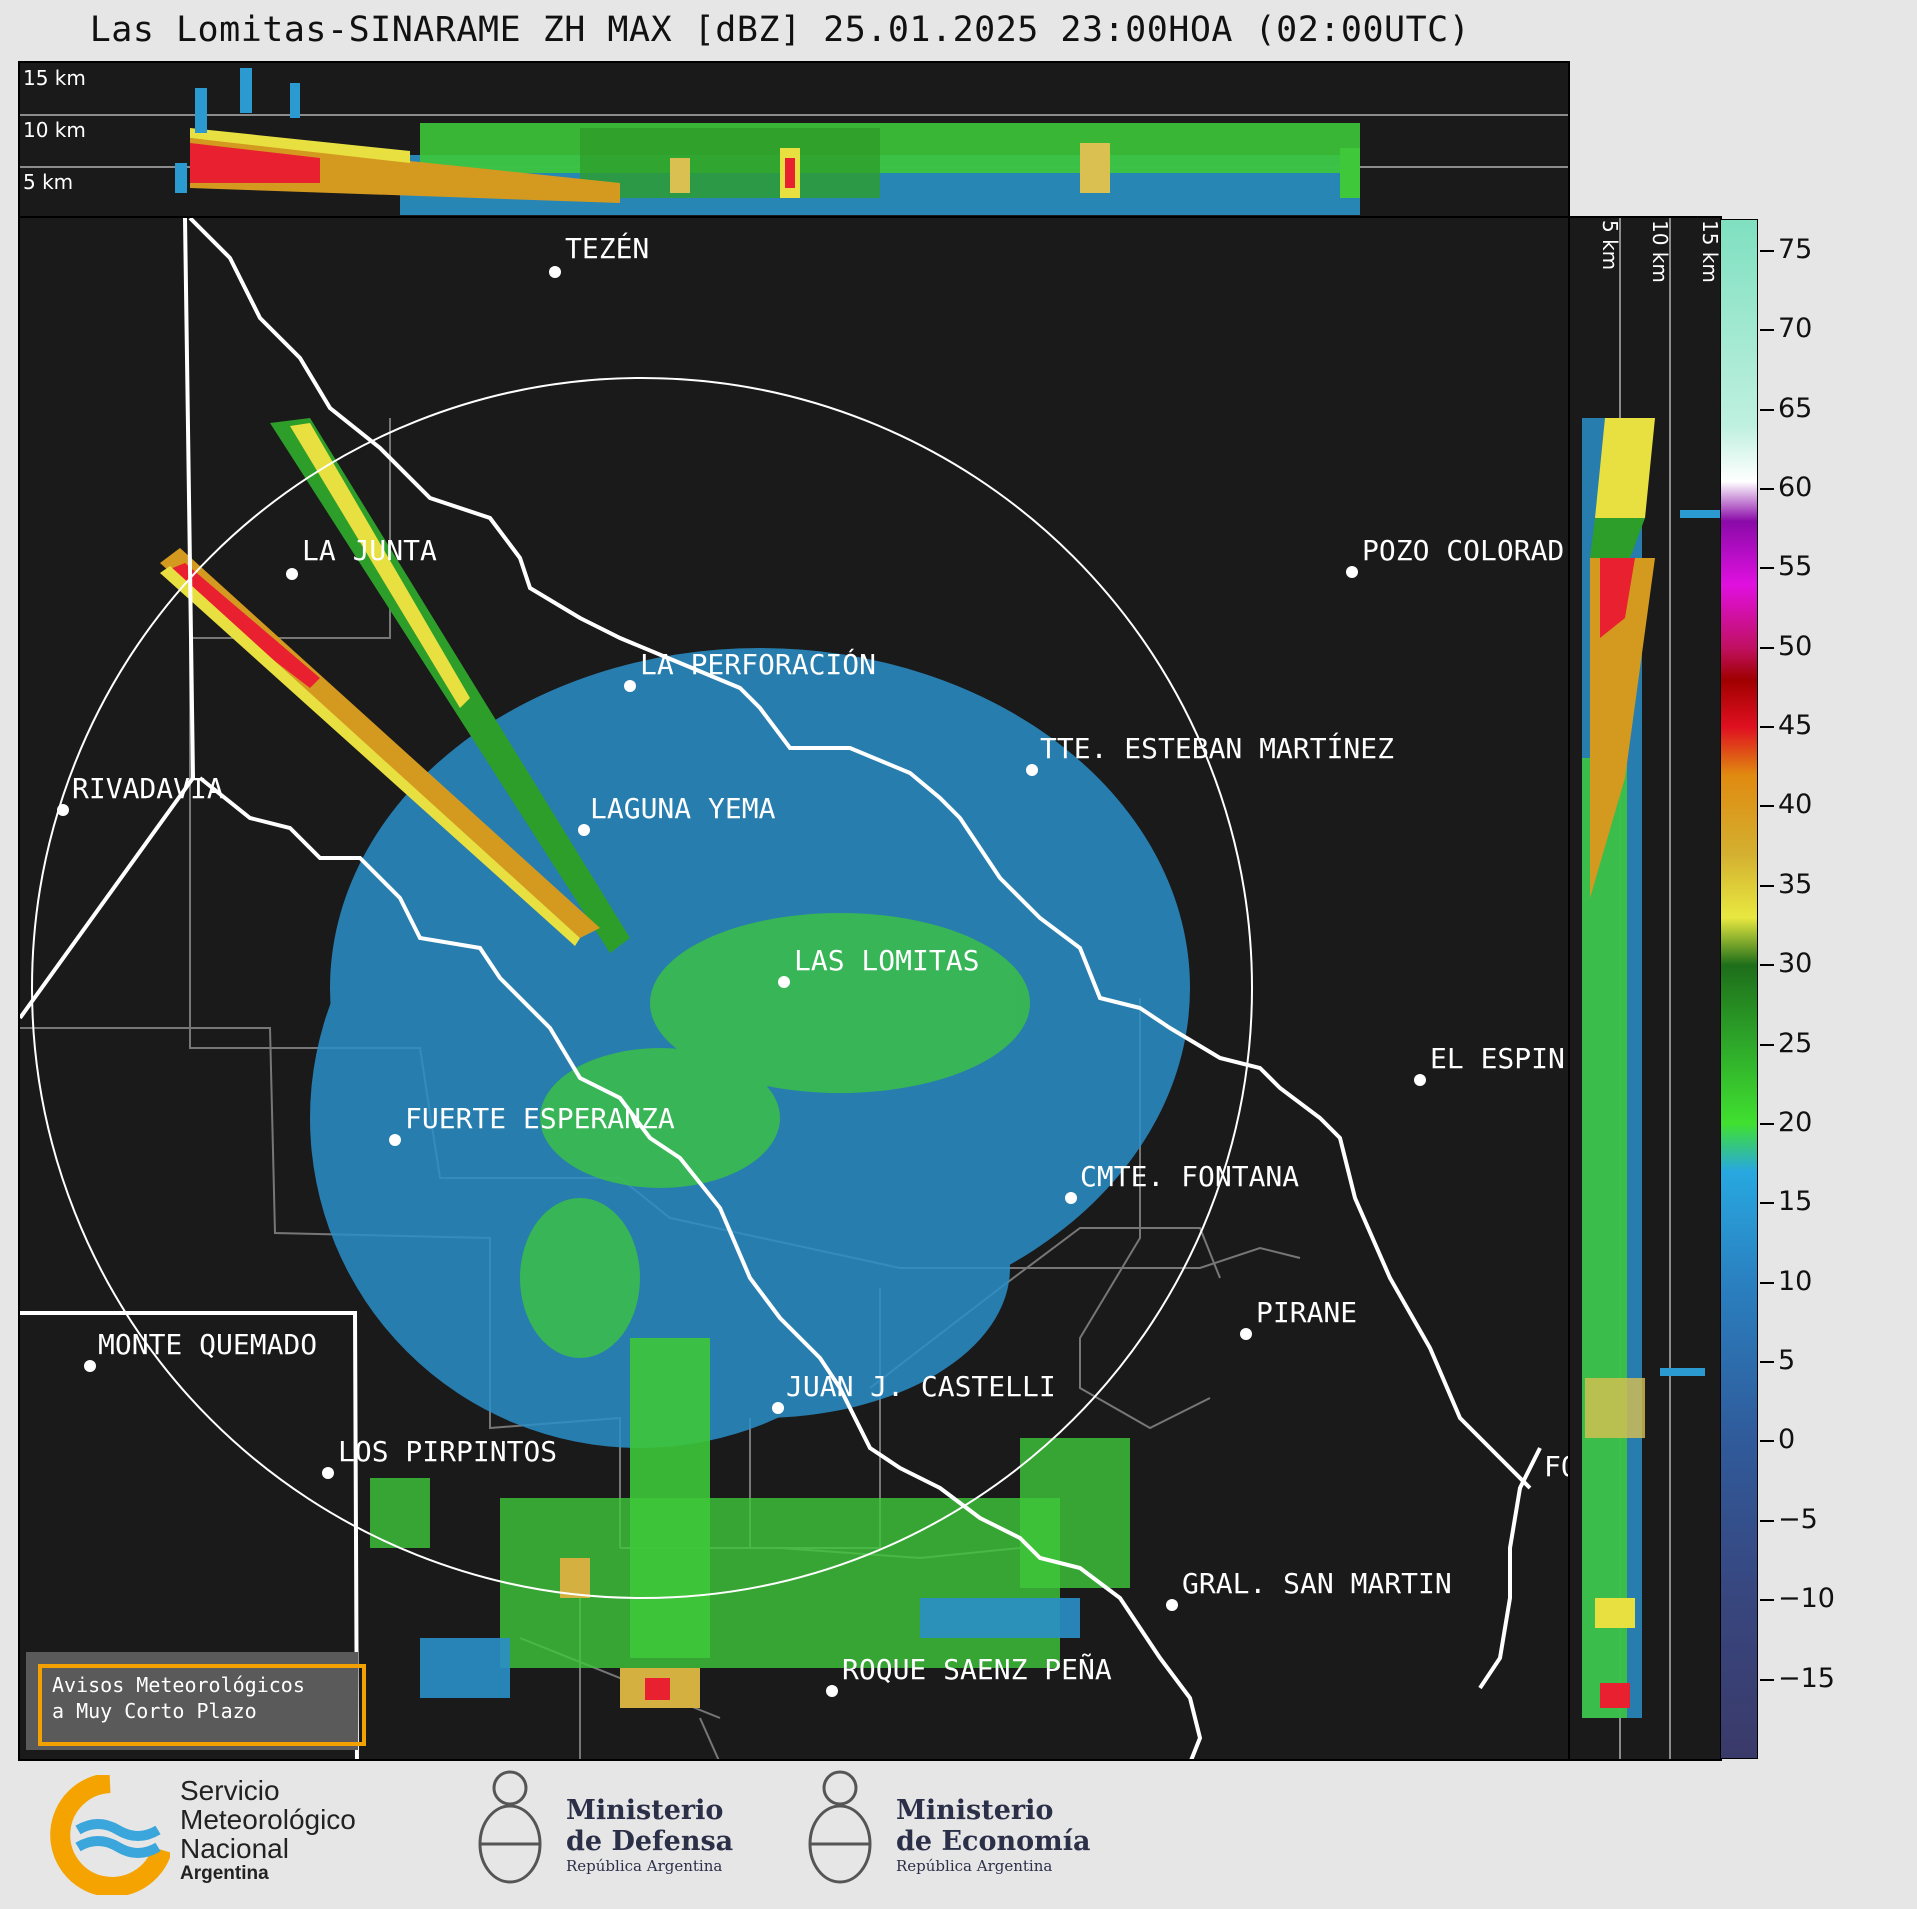 The height and width of the screenshot is (1909, 1917). Describe the element at coordinates (1795, 1043) in the screenshot. I see `colorbar-tick-label: 25` at that location.